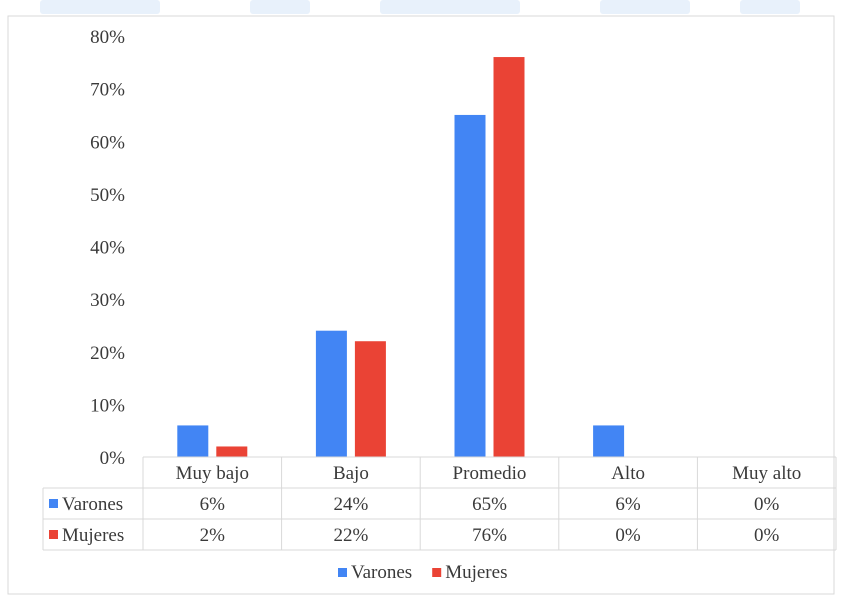 The width and height of the screenshot is (842, 599). Describe the element at coordinates (766, 473) in the screenshot. I see `category-label: Muy alto` at that location.